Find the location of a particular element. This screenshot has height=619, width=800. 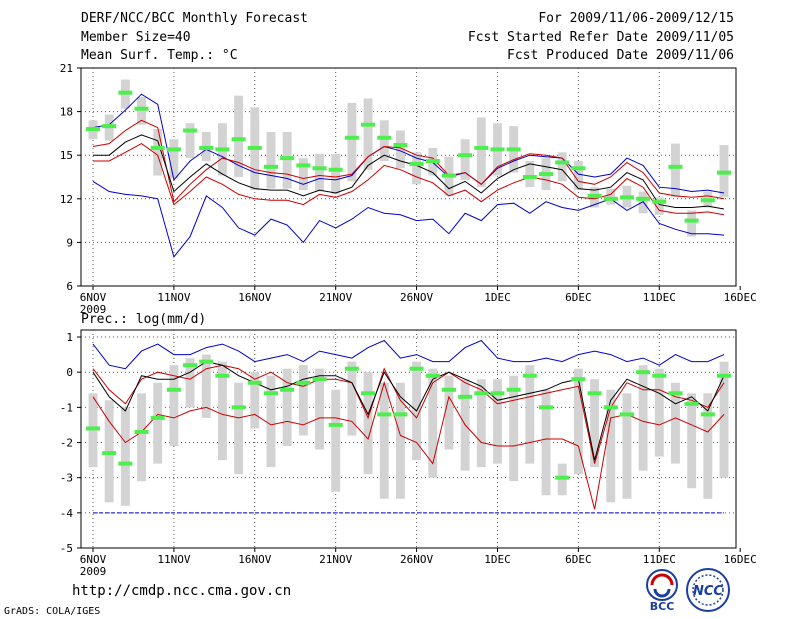

forecast-period: For 2009/11/06-2009/12/15 is located at coordinates (636, 18).